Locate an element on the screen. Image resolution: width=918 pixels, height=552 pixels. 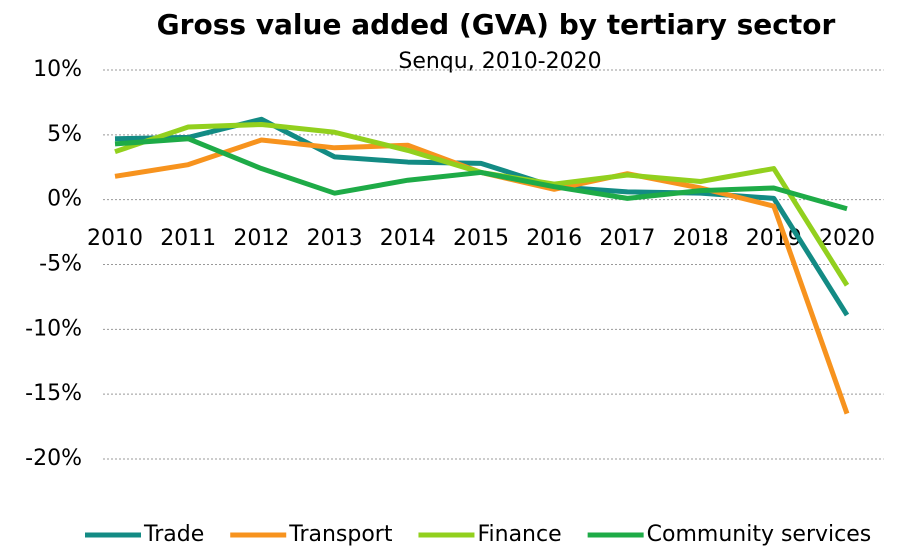
x-tick-label: 2015 is located at coordinates (481, 238).